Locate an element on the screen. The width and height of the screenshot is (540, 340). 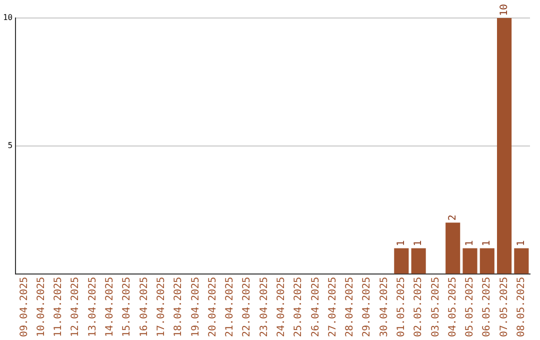
data-label: 10 is located at coordinates (504, 10).